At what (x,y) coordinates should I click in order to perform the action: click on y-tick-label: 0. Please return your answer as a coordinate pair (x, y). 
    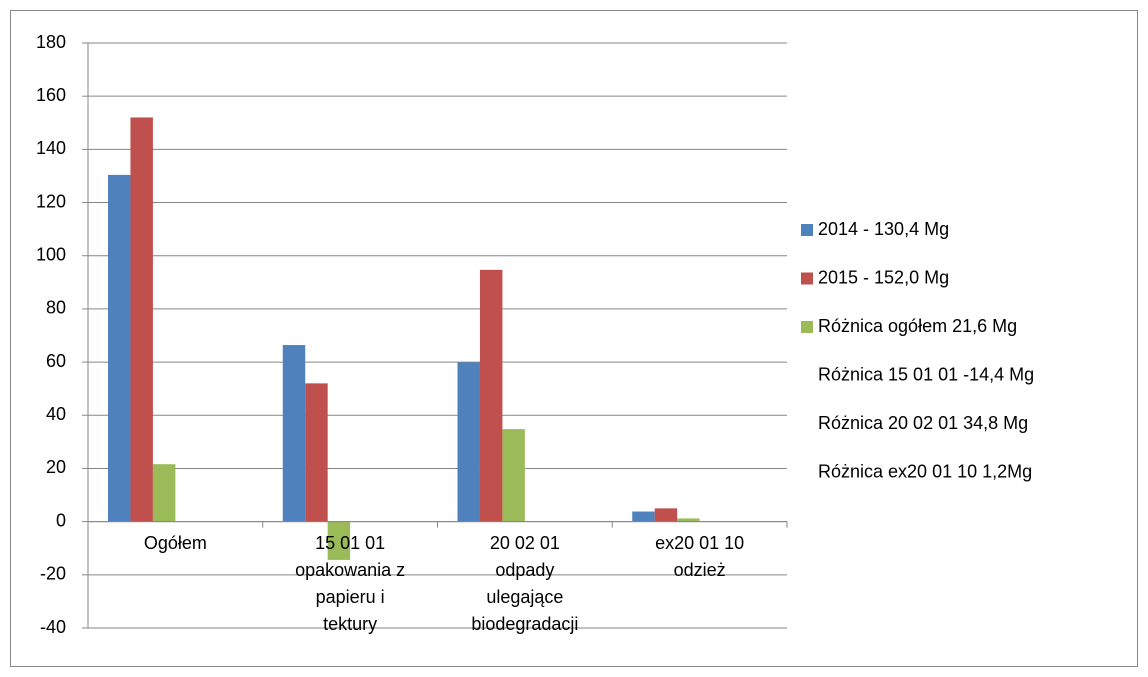
    Looking at the image, I should click on (61, 520).